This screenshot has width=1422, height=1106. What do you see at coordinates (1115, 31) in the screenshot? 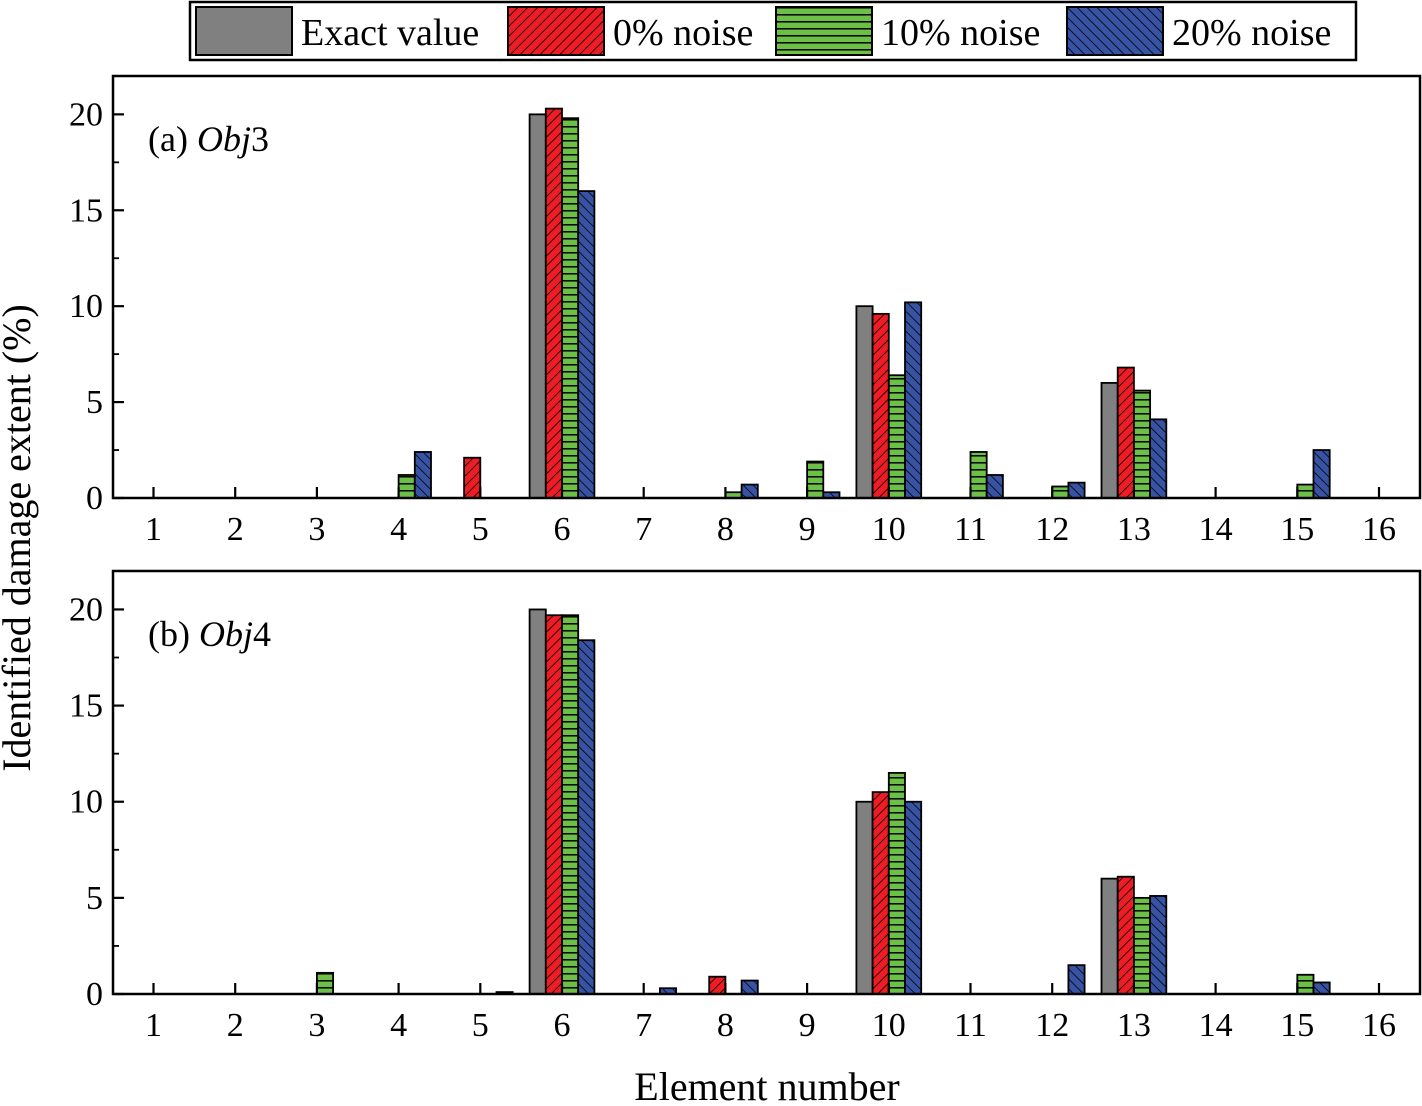
I see `legend-swatch-20pct` at bounding box center [1115, 31].